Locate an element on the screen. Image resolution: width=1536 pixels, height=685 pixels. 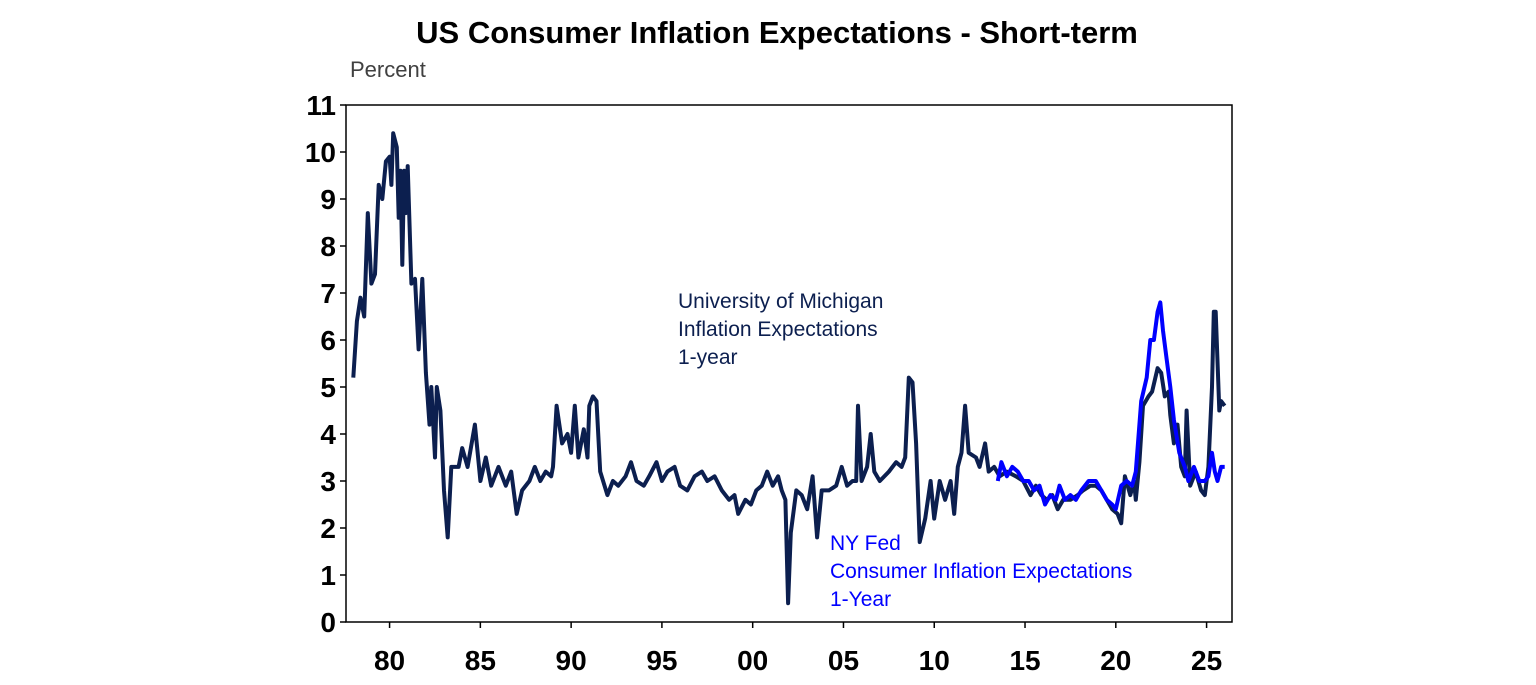
y-tick-label: 4 is located at coordinates (328, 434).